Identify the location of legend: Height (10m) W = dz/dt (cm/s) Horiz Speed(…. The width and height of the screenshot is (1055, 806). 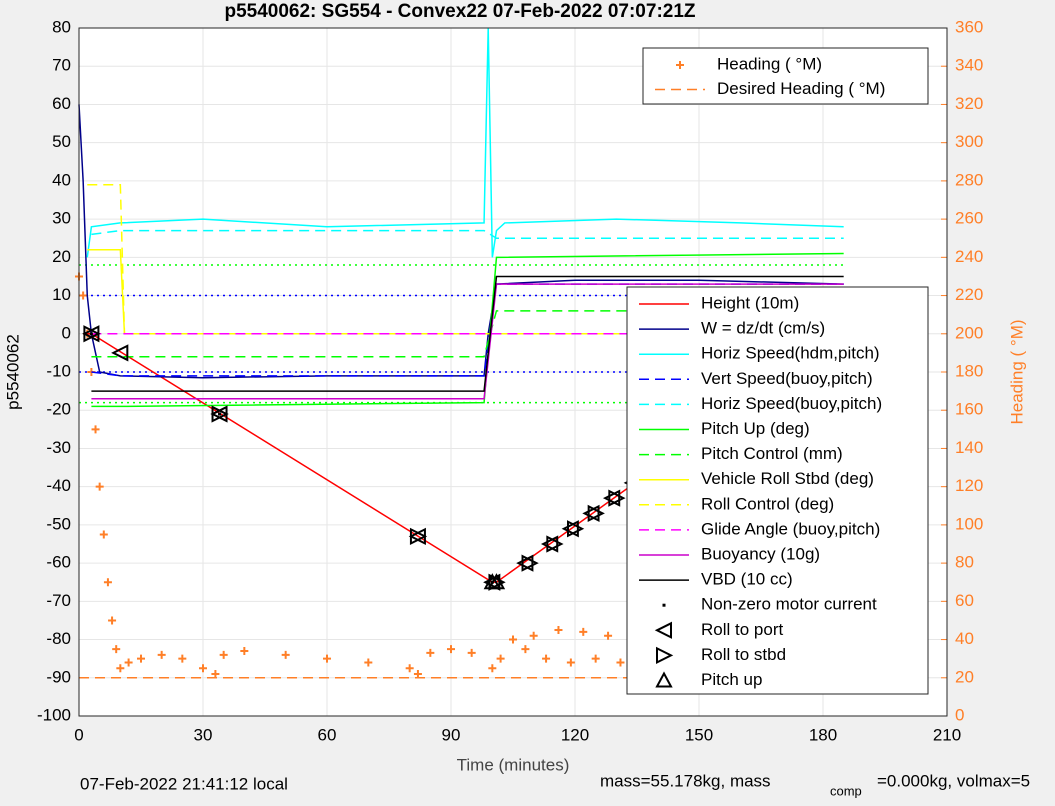
(777, 490).